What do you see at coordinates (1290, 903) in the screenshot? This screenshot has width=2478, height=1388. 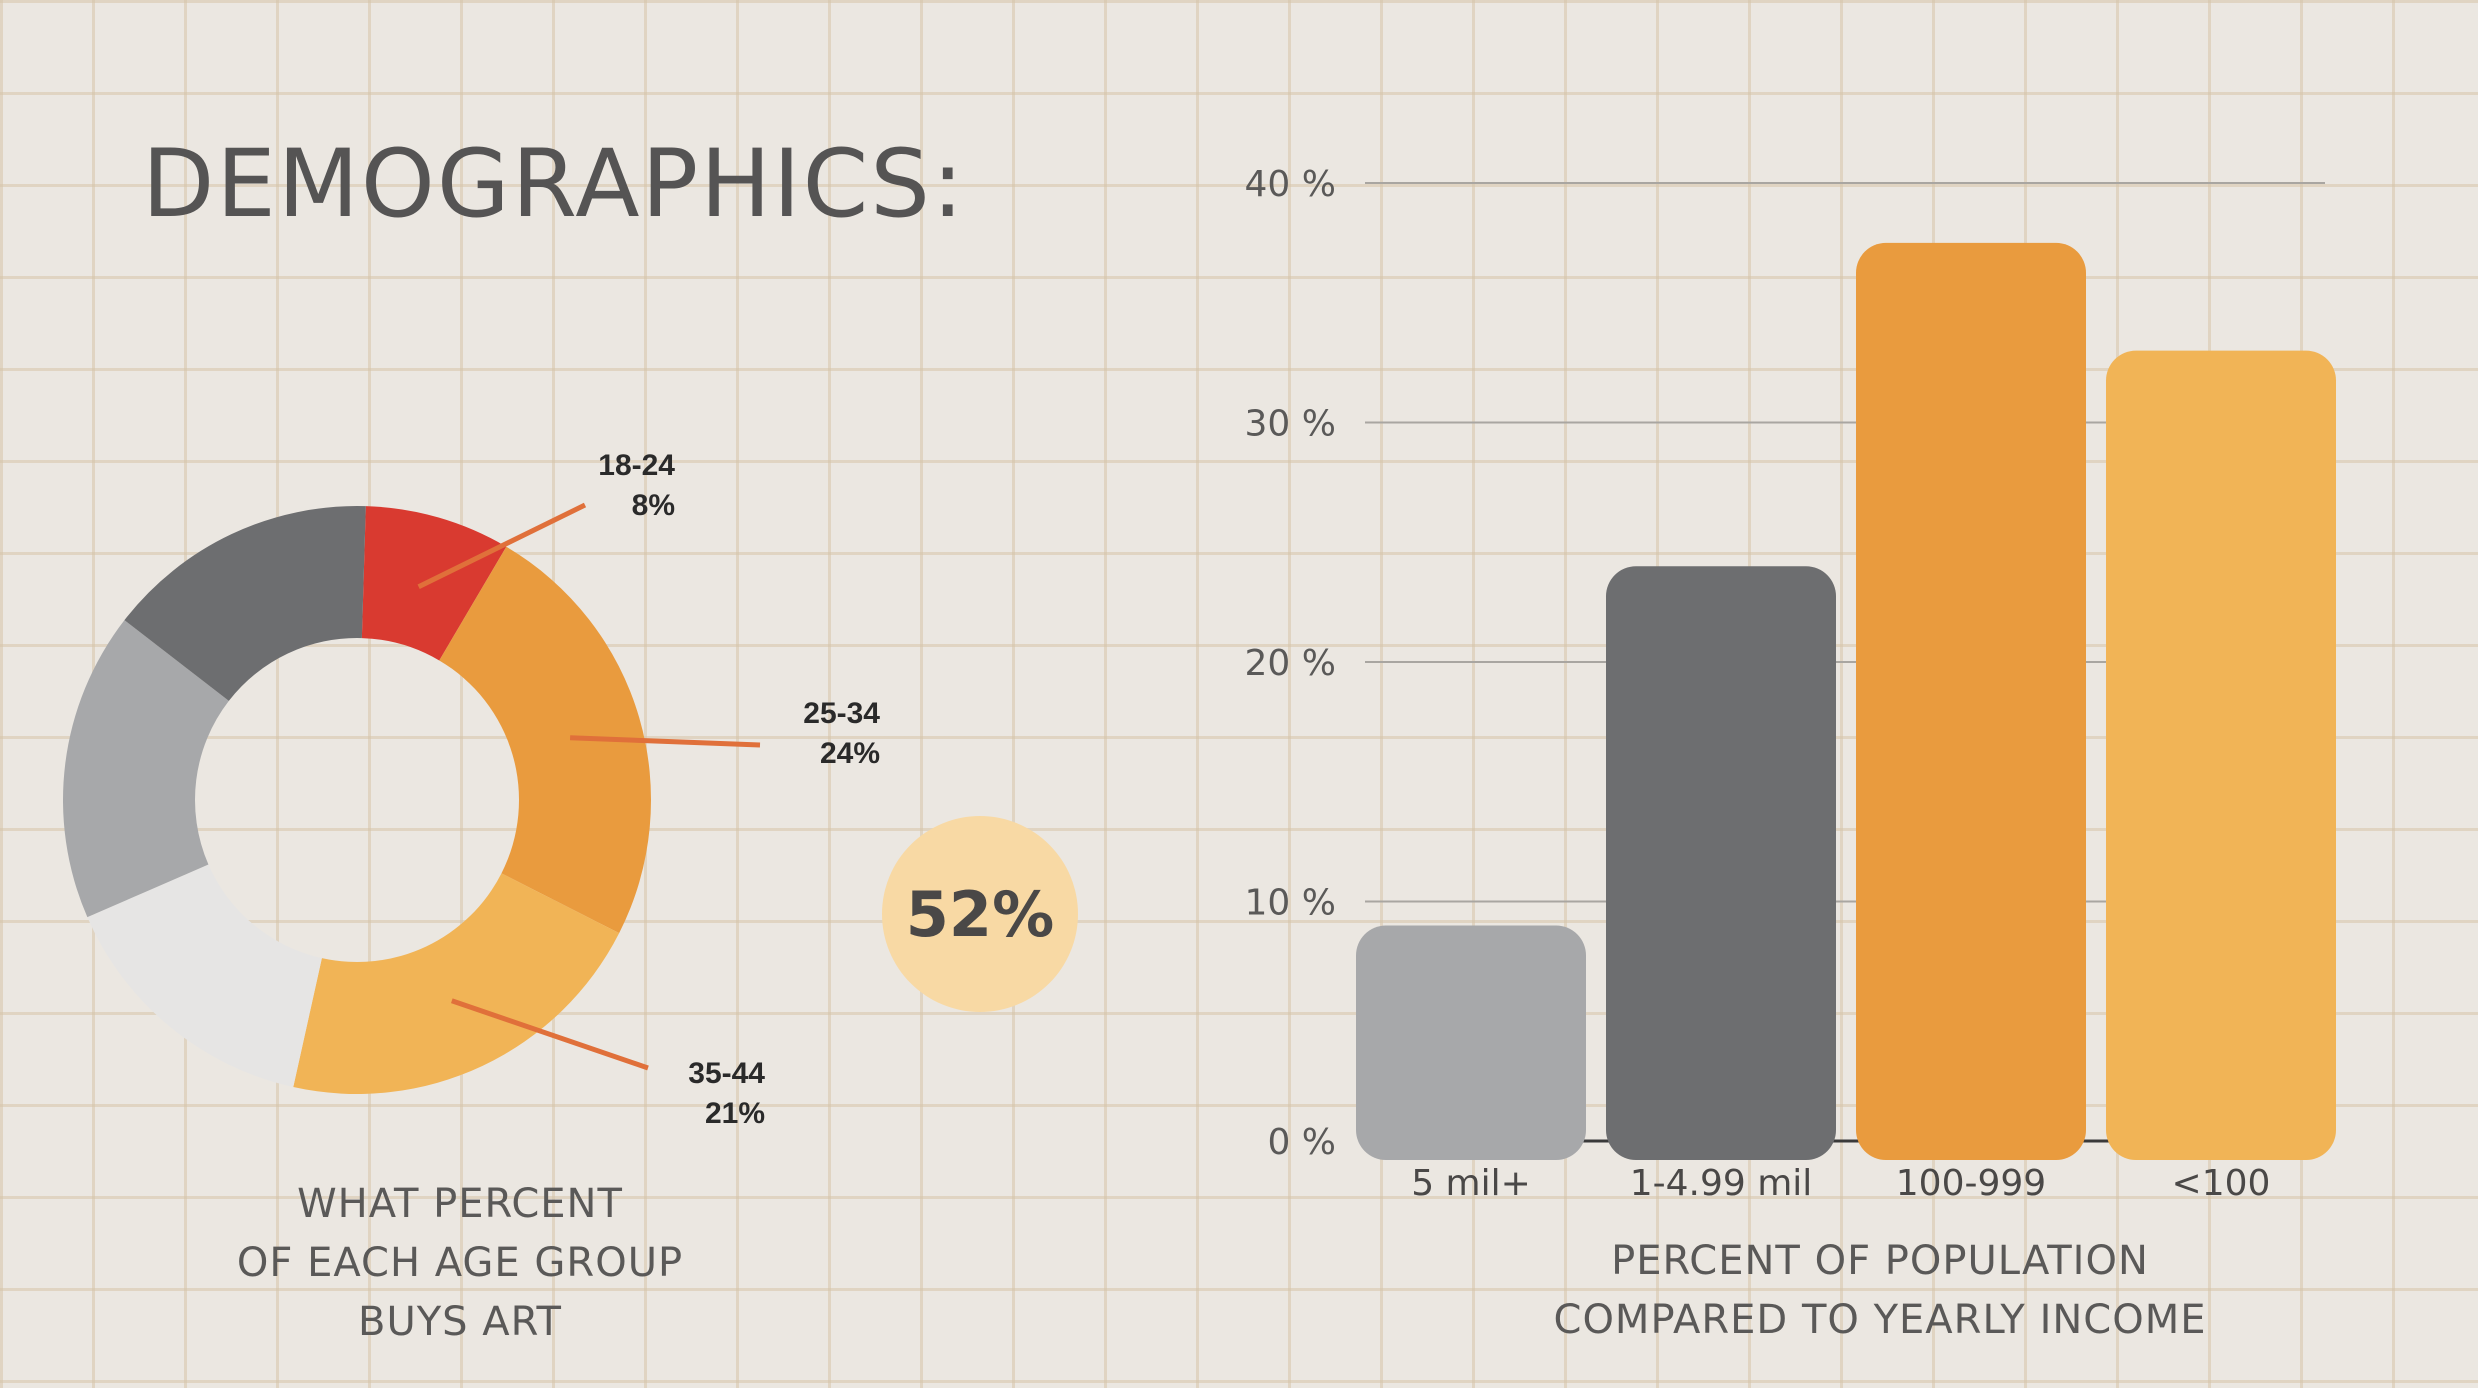 I see `y-tick-label: 10 %` at bounding box center [1290, 903].